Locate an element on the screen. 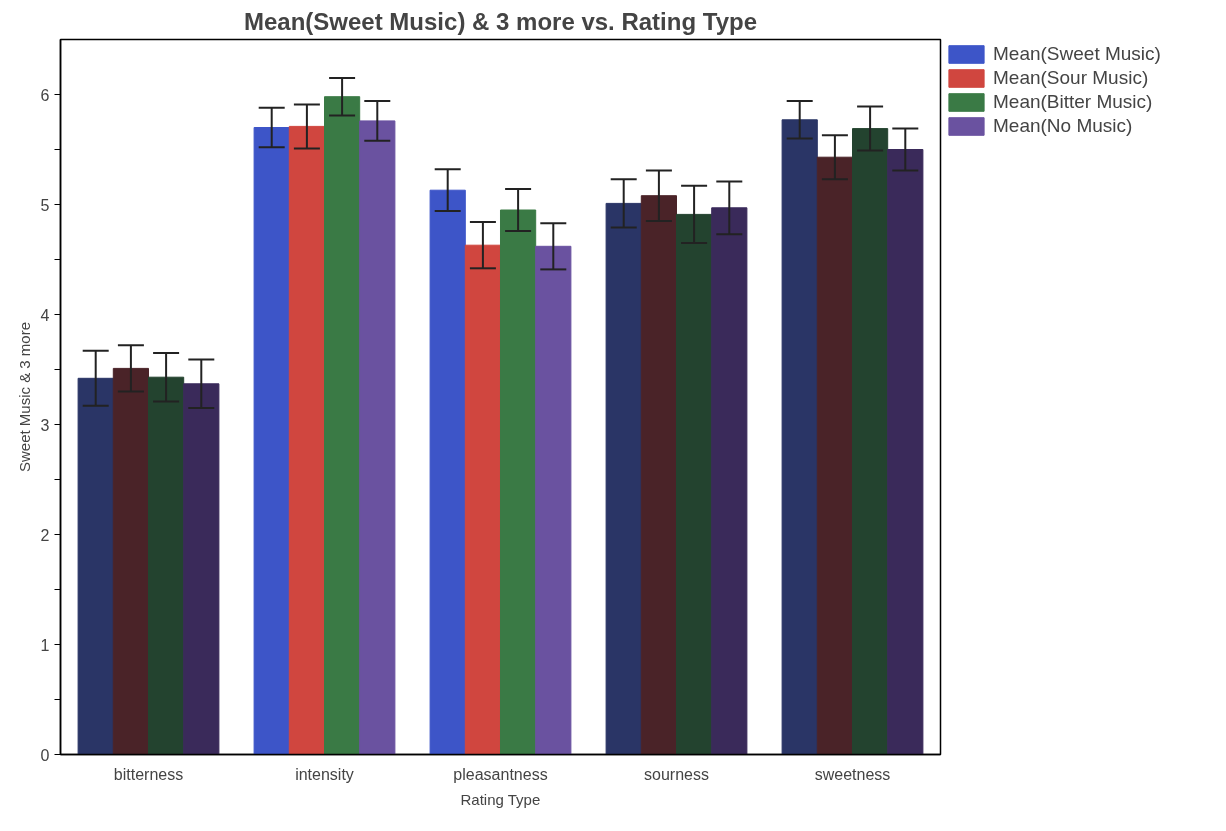  chart-title: Mean(Sweet Music) & 3 more vs. Rating Type is located at coordinates (500, 21).